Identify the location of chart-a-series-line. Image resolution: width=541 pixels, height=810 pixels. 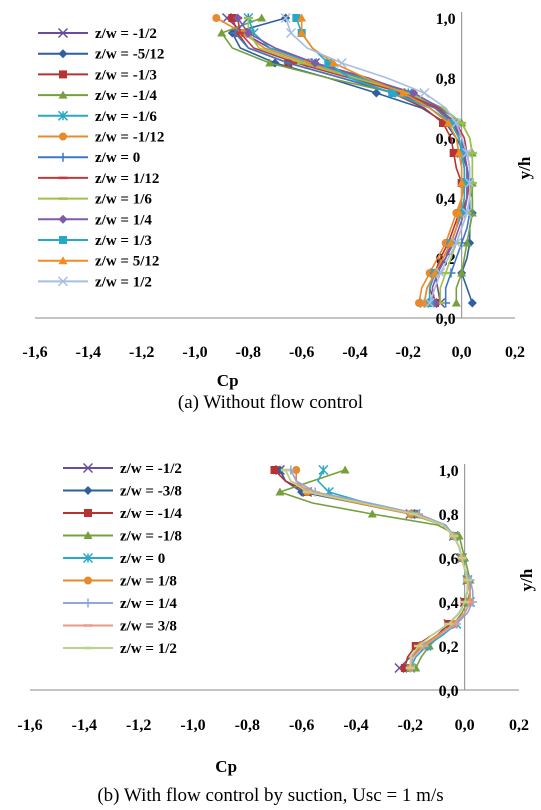
(377, 160).